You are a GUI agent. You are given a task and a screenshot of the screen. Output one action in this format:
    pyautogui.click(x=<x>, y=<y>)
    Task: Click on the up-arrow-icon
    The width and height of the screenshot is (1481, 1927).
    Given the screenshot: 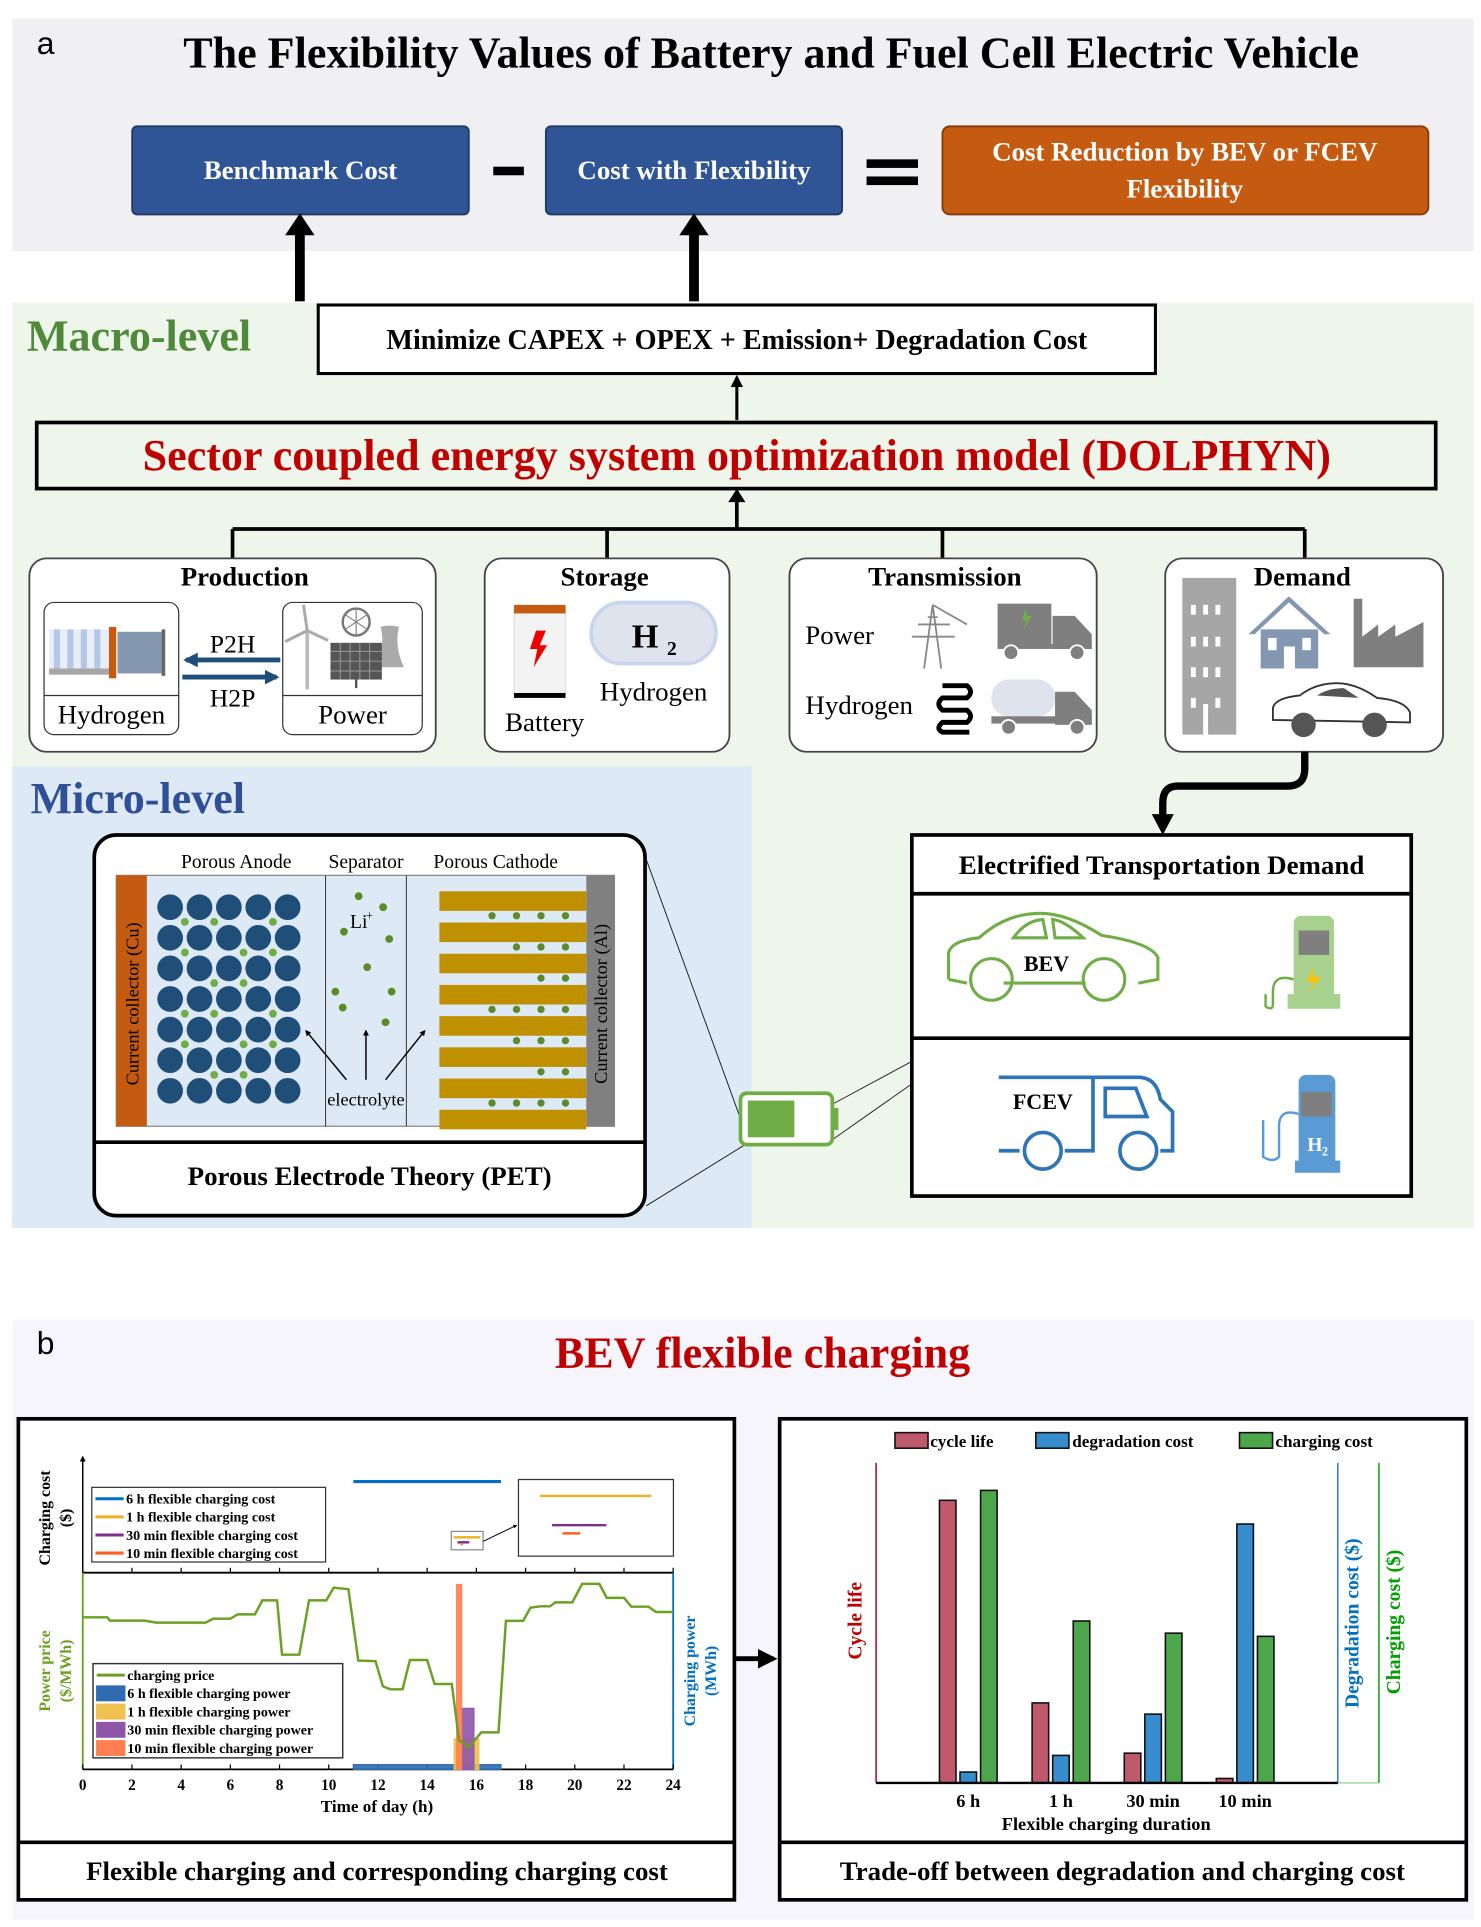 What is the action you would take?
    pyautogui.click(x=497, y=257)
    